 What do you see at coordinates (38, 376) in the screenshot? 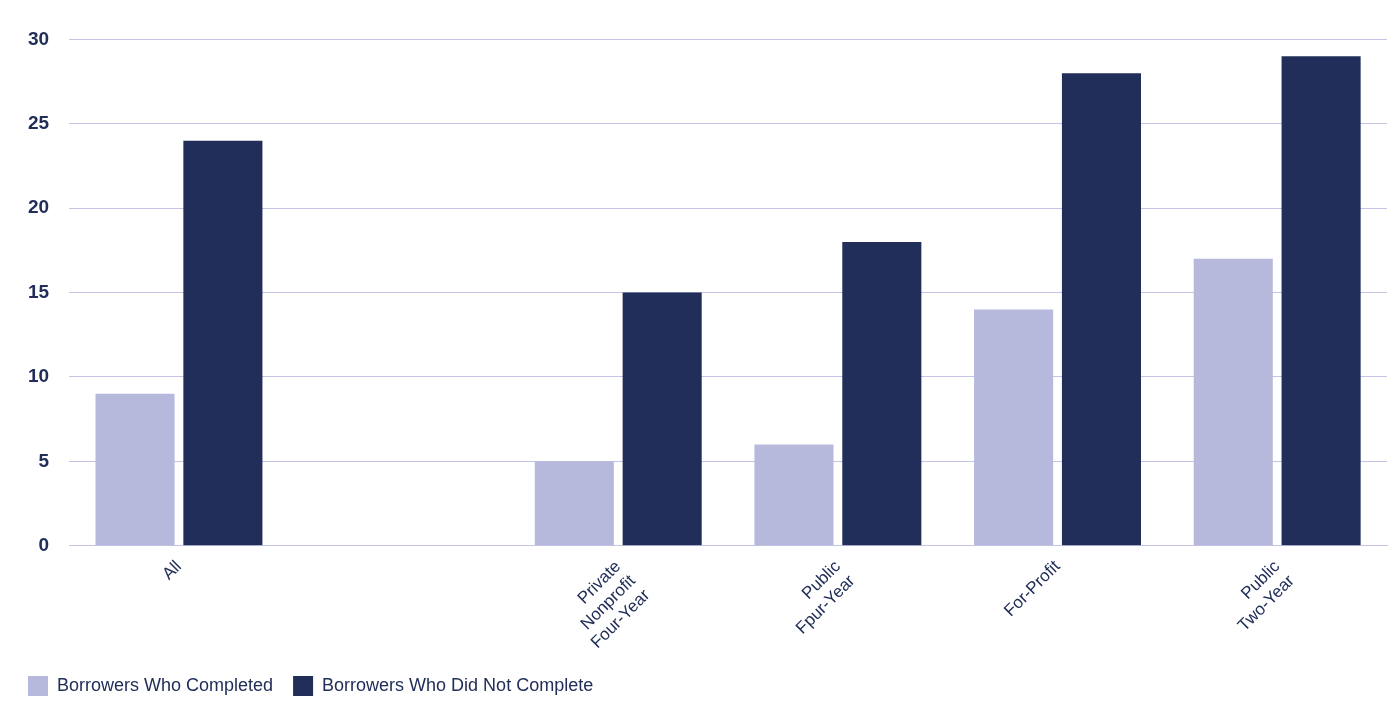
I see `y-tick-label: 10` at bounding box center [38, 376].